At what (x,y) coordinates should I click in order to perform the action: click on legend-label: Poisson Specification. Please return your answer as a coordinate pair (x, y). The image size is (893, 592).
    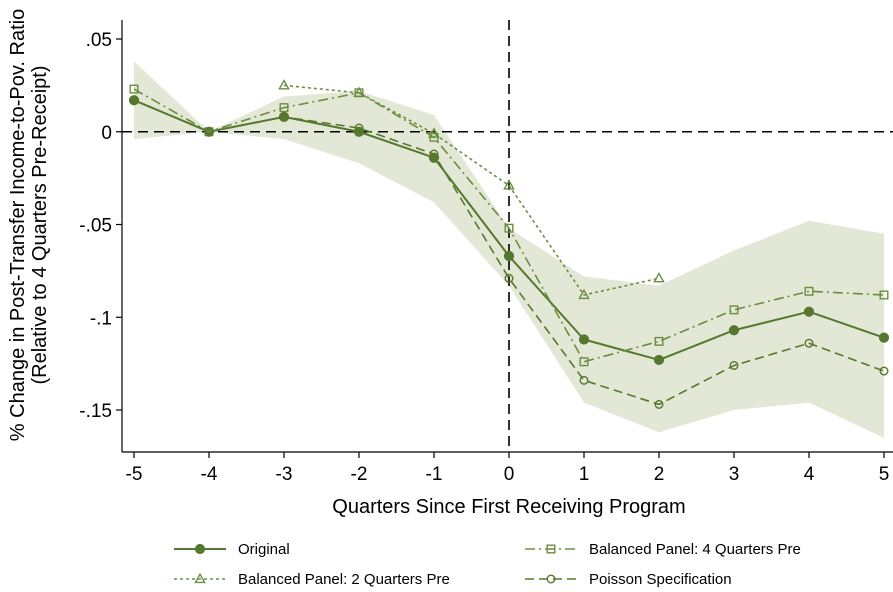
    Looking at the image, I should click on (660, 579).